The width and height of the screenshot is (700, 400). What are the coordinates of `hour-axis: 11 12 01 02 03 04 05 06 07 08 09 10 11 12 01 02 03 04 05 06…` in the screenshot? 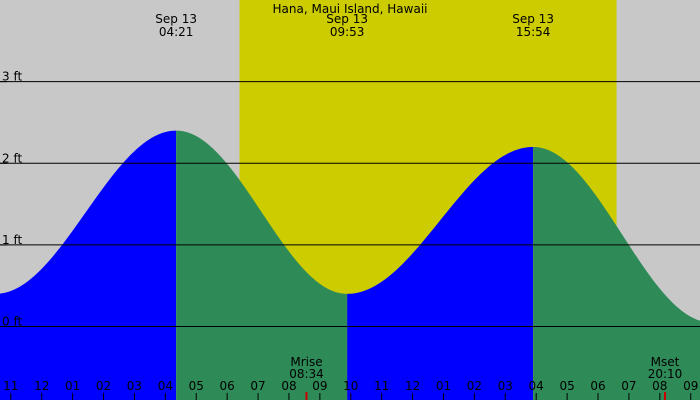 It's located at (350, 389).